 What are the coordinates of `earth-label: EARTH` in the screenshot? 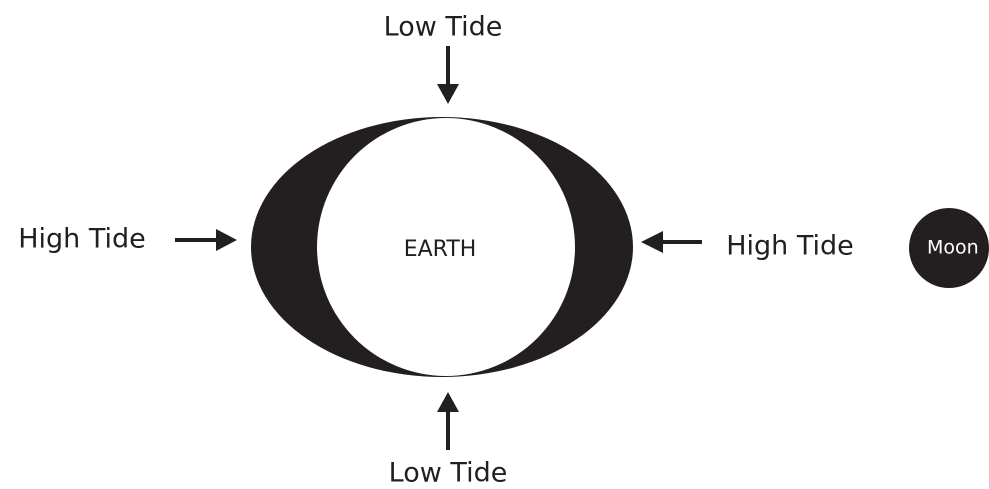 It's located at (440, 249).